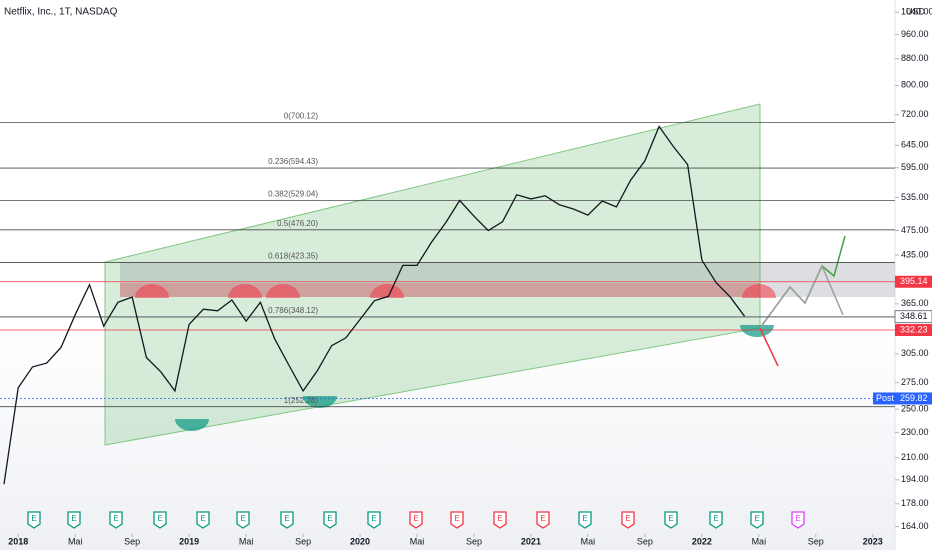 This screenshot has width=932, height=550. I want to click on price-tag-label: 332.23, so click(914, 329).